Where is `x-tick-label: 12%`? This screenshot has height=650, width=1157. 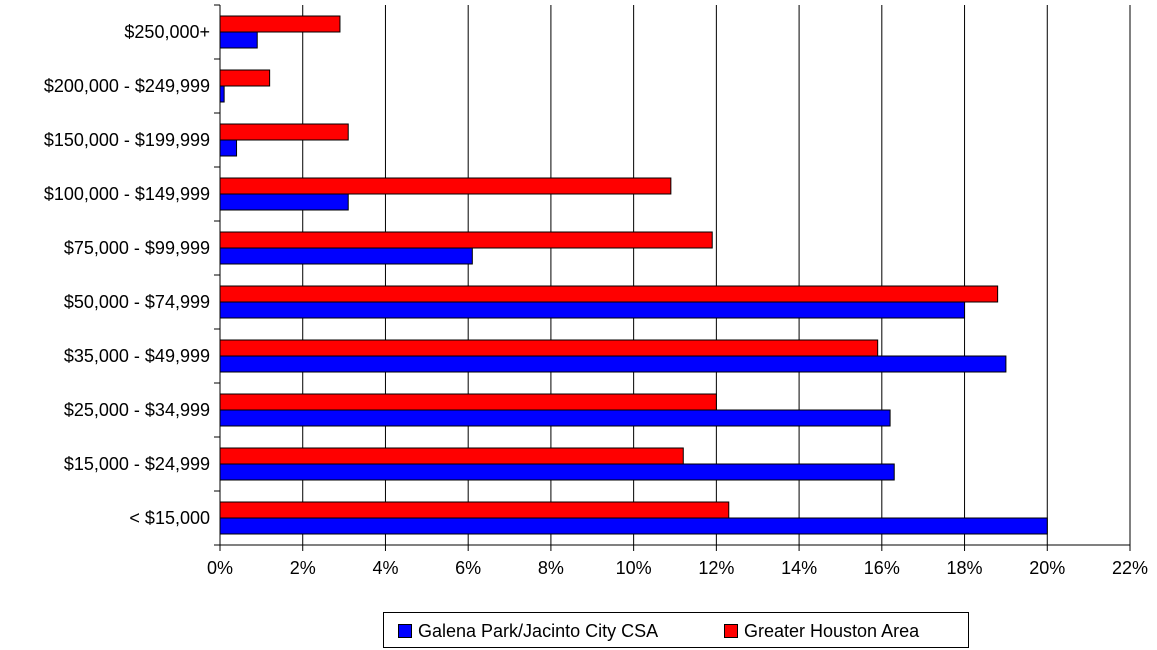
x-tick-label: 12% is located at coordinates (716, 568).